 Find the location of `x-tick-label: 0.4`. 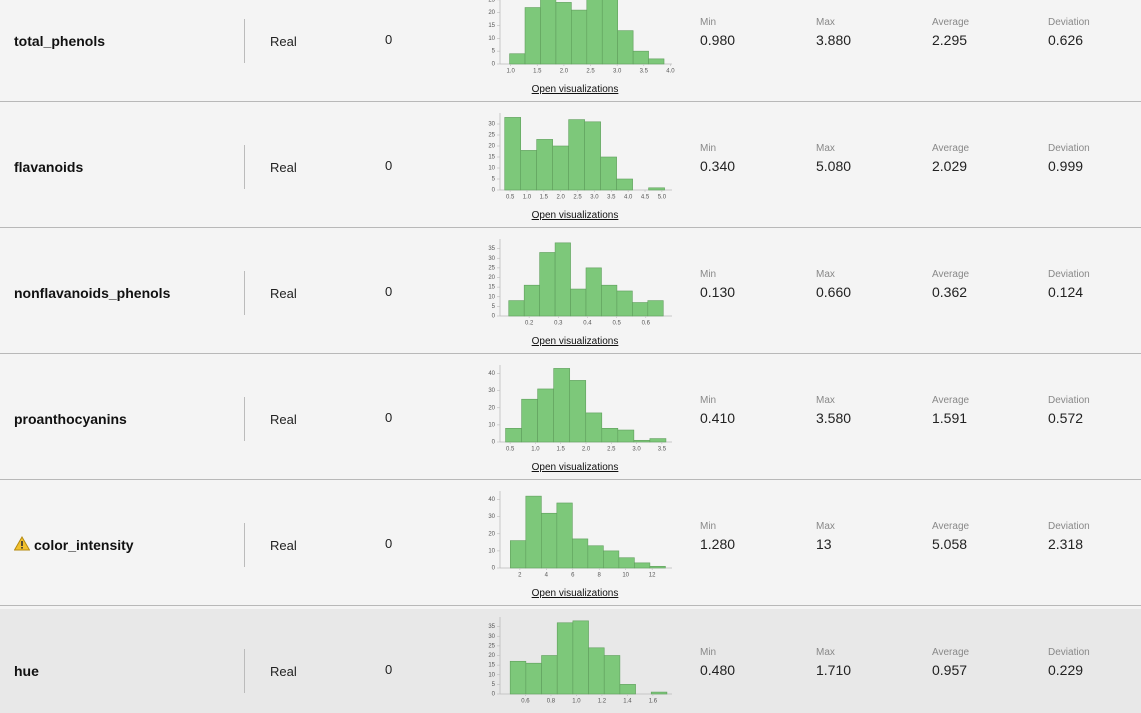

x-tick-label: 0.4 is located at coordinates (587, 324).